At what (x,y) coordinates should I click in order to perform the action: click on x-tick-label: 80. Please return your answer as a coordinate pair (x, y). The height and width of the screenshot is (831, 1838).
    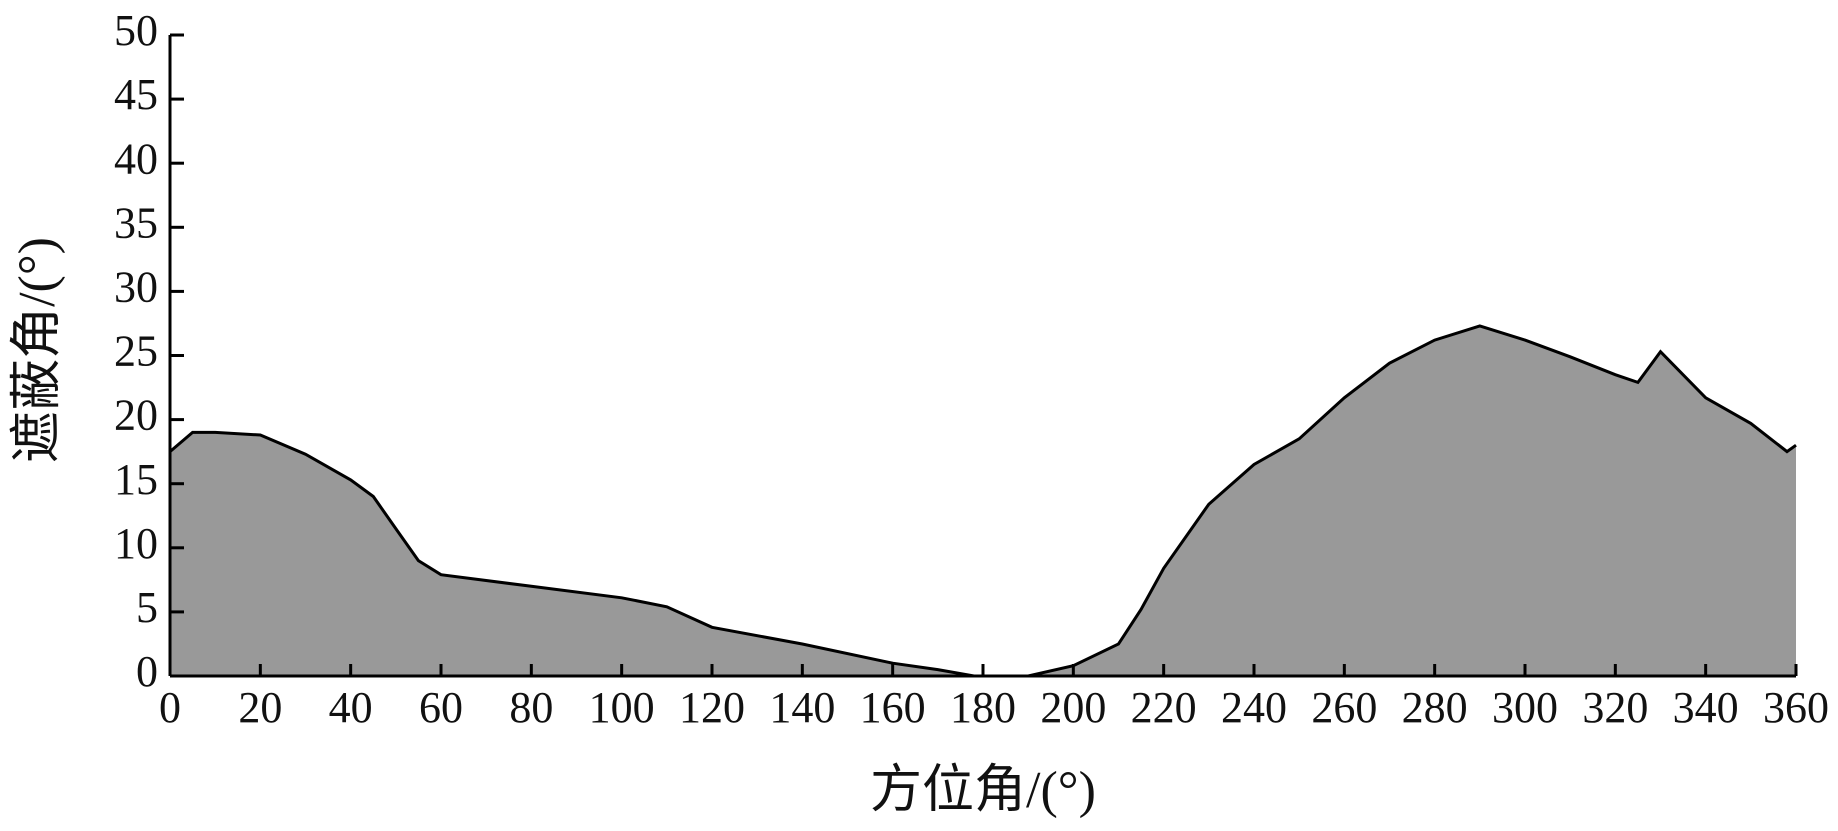
    Looking at the image, I should click on (531, 707).